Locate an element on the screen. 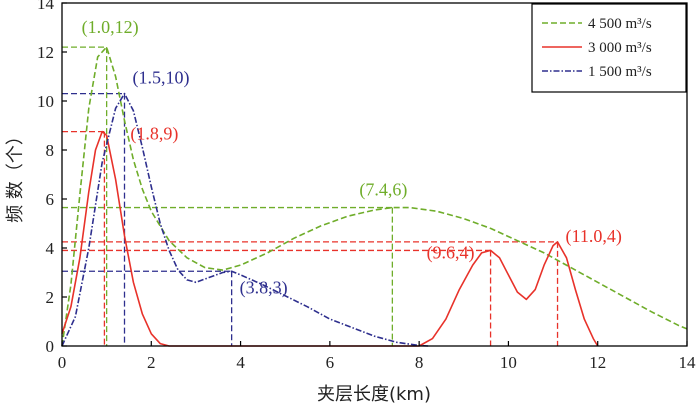 This screenshot has height=408, width=700. y-tick-label: 6 is located at coordinates (50, 199).